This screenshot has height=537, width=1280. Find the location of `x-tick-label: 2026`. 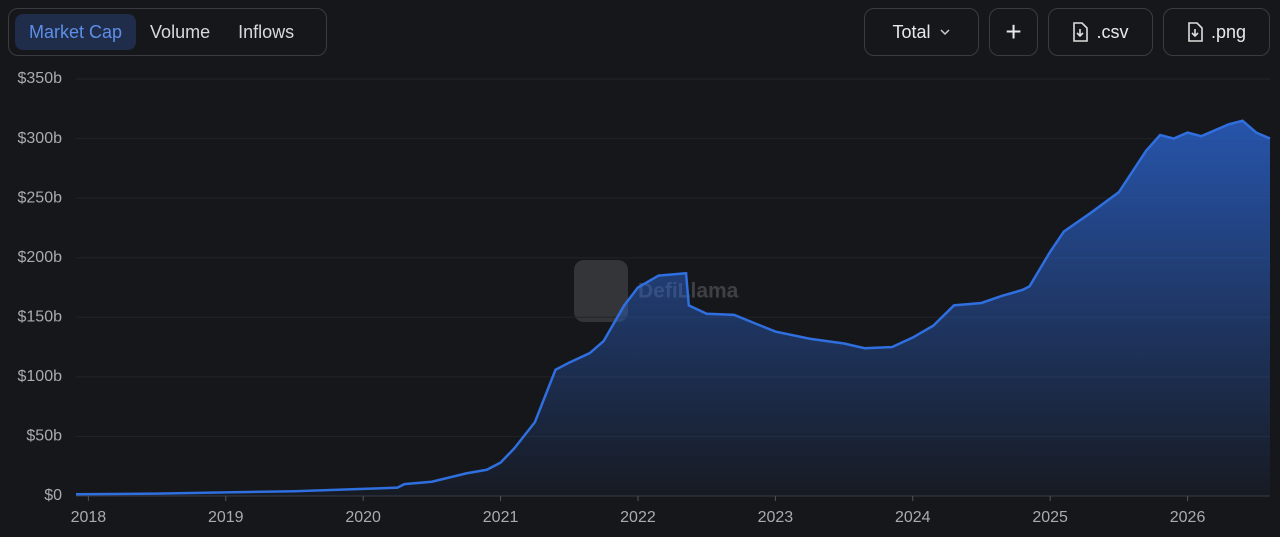

x-tick-label: 2026 is located at coordinates (1188, 517).